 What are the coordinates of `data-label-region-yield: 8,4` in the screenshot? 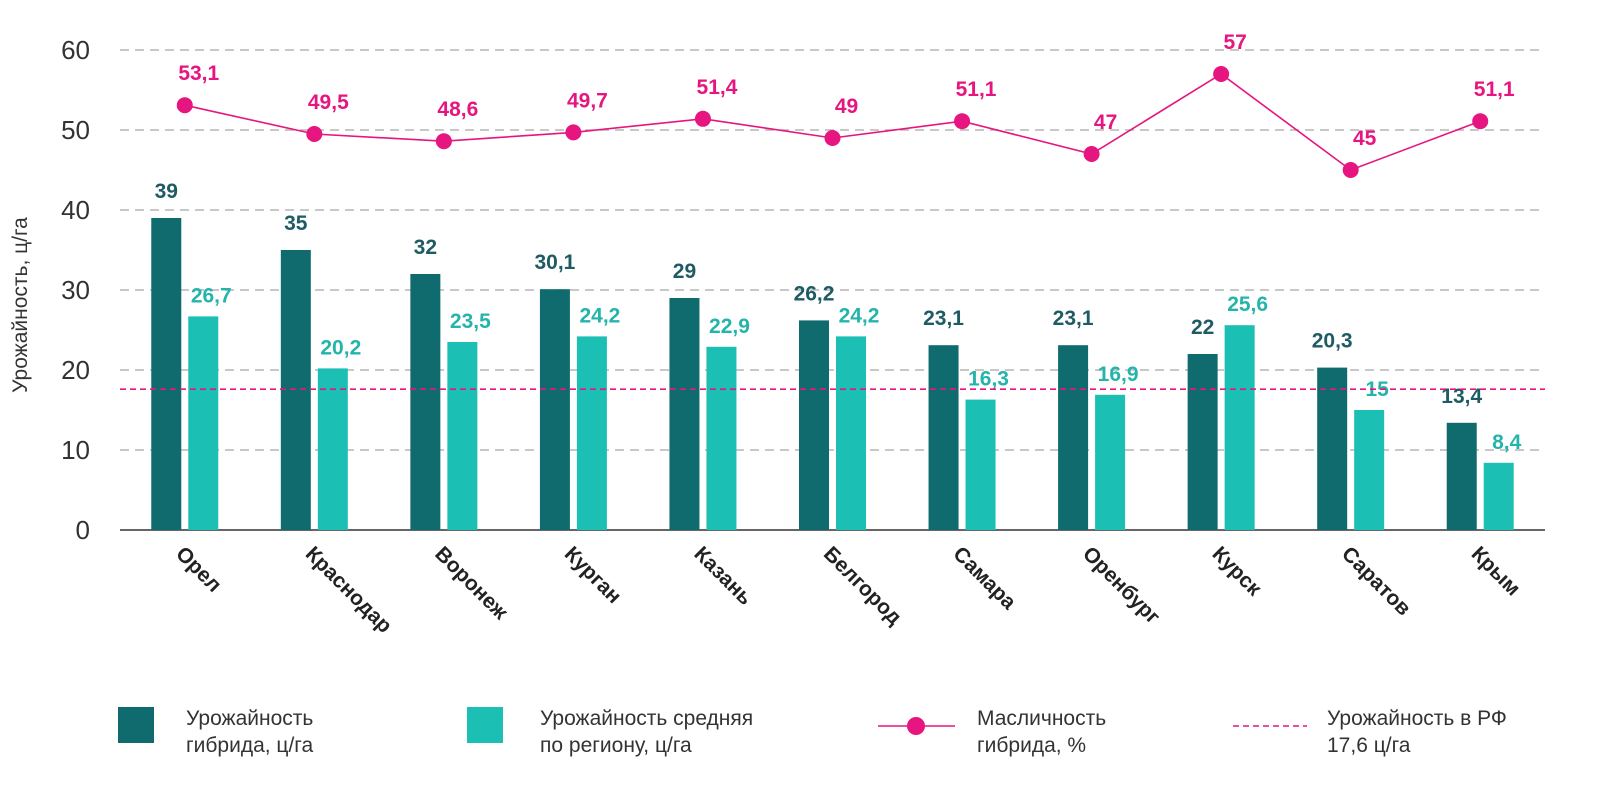 It's located at (1507, 442).